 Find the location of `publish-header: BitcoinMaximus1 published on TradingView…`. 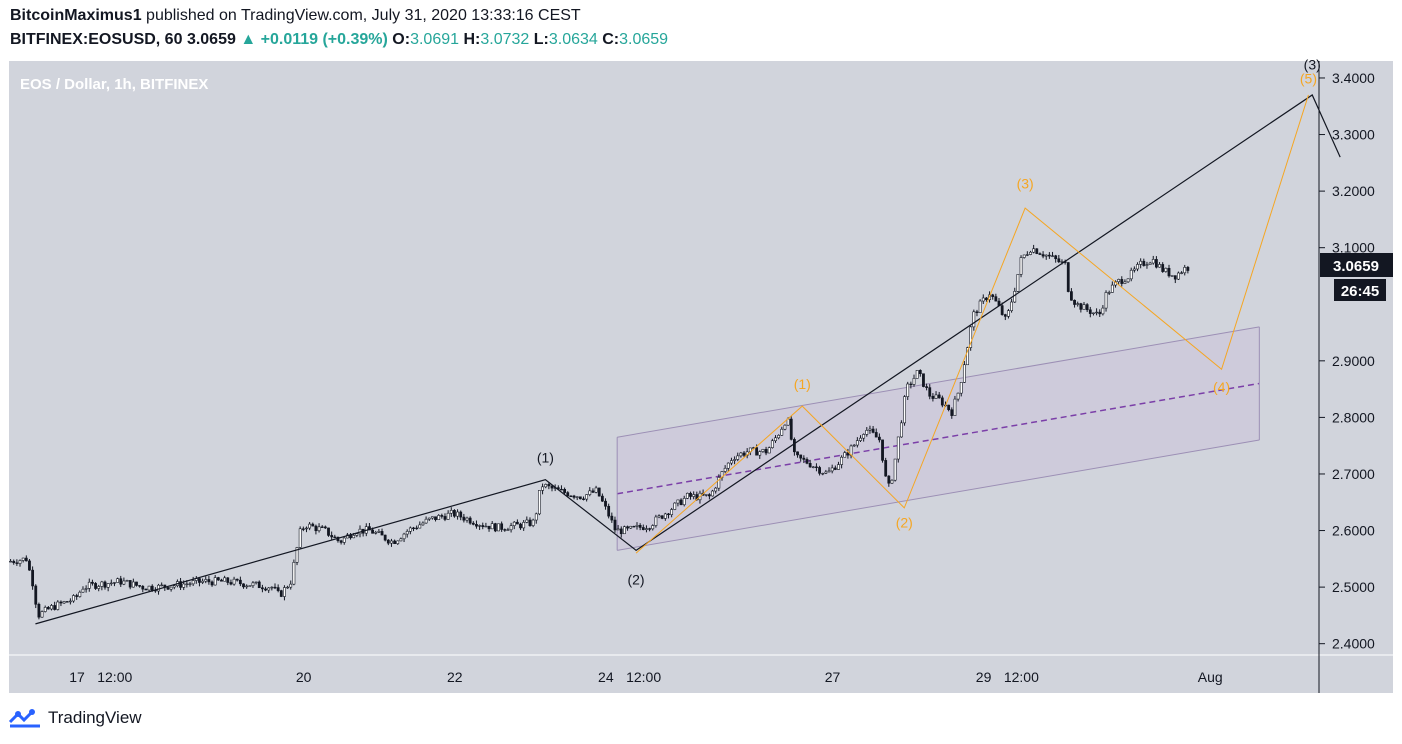

publish-header: BitcoinMaximus1 published on TradingView… is located at coordinates (295, 16).